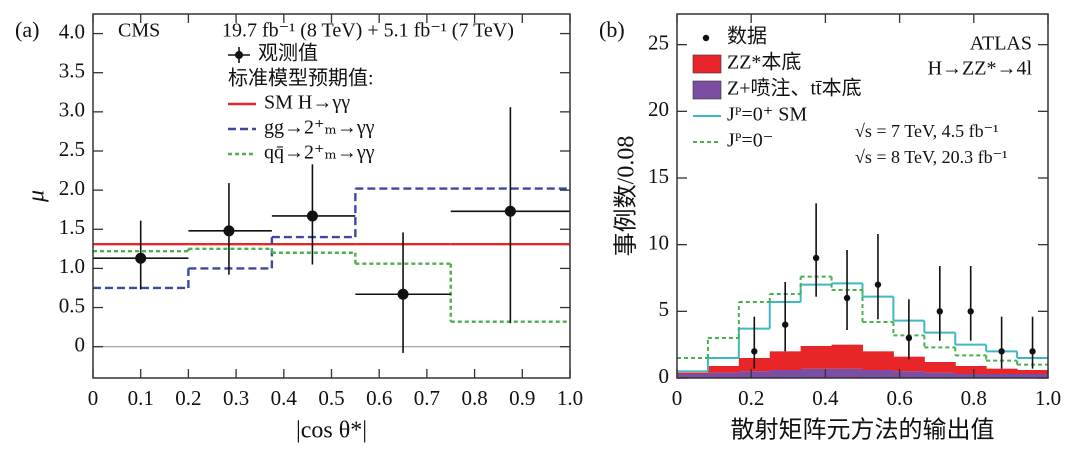 The height and width of the screenshot is (458, 1080). I want to click on legend-label: SM H→γγ, so click(307, 103).